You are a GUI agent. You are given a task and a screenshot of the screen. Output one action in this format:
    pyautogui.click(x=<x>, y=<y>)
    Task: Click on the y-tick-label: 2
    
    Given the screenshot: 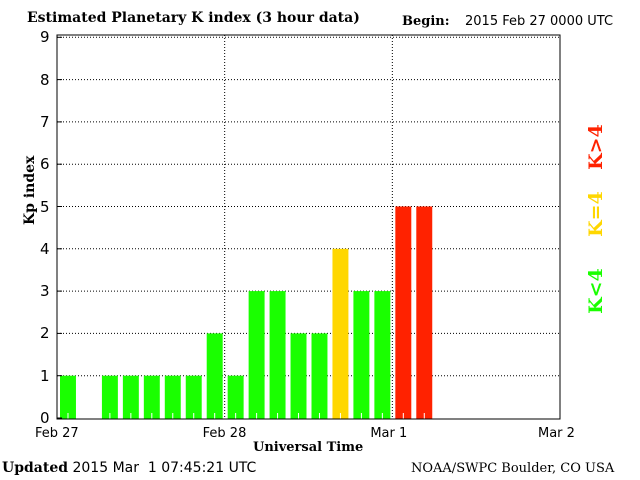 What is the action you would take?
    pyautogui.click(x=45, y=333)
    